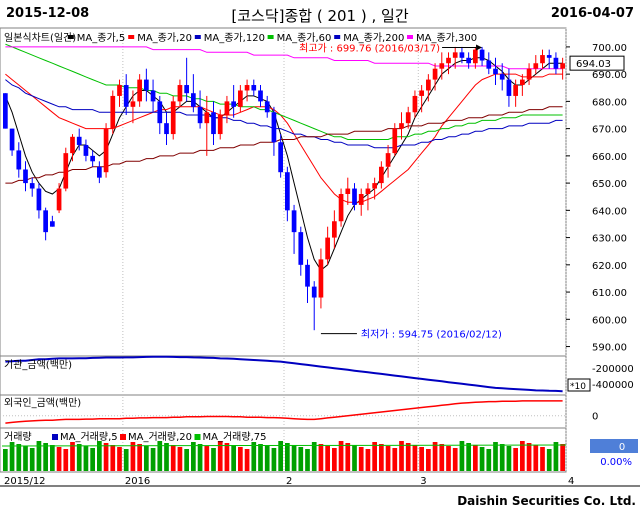 The image size is (640, 512). What do you see at coordinates (609, 239) in the screenshot?
I see `y-tick-label: 630.00` at bounding box center [609, 239].